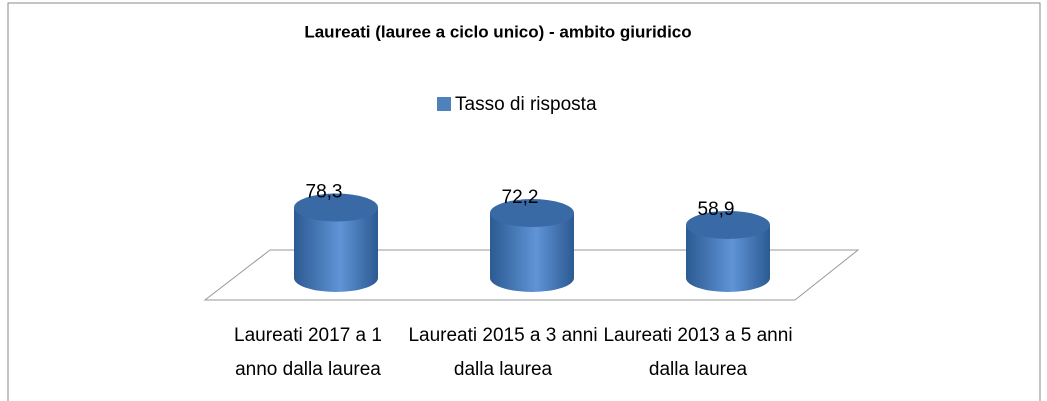 This screenshot has width=1047, height=401. Describe the element at coordinates (444, 104) in the screenshot. I see `legend-swatch` at that location.